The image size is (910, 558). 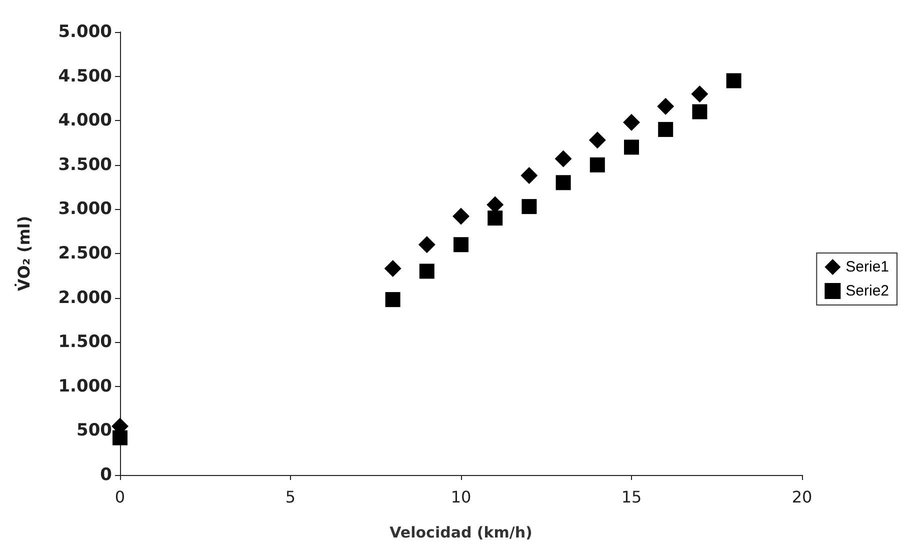 I want to click on y-tick-label: 0, so click(x=106, y=475).